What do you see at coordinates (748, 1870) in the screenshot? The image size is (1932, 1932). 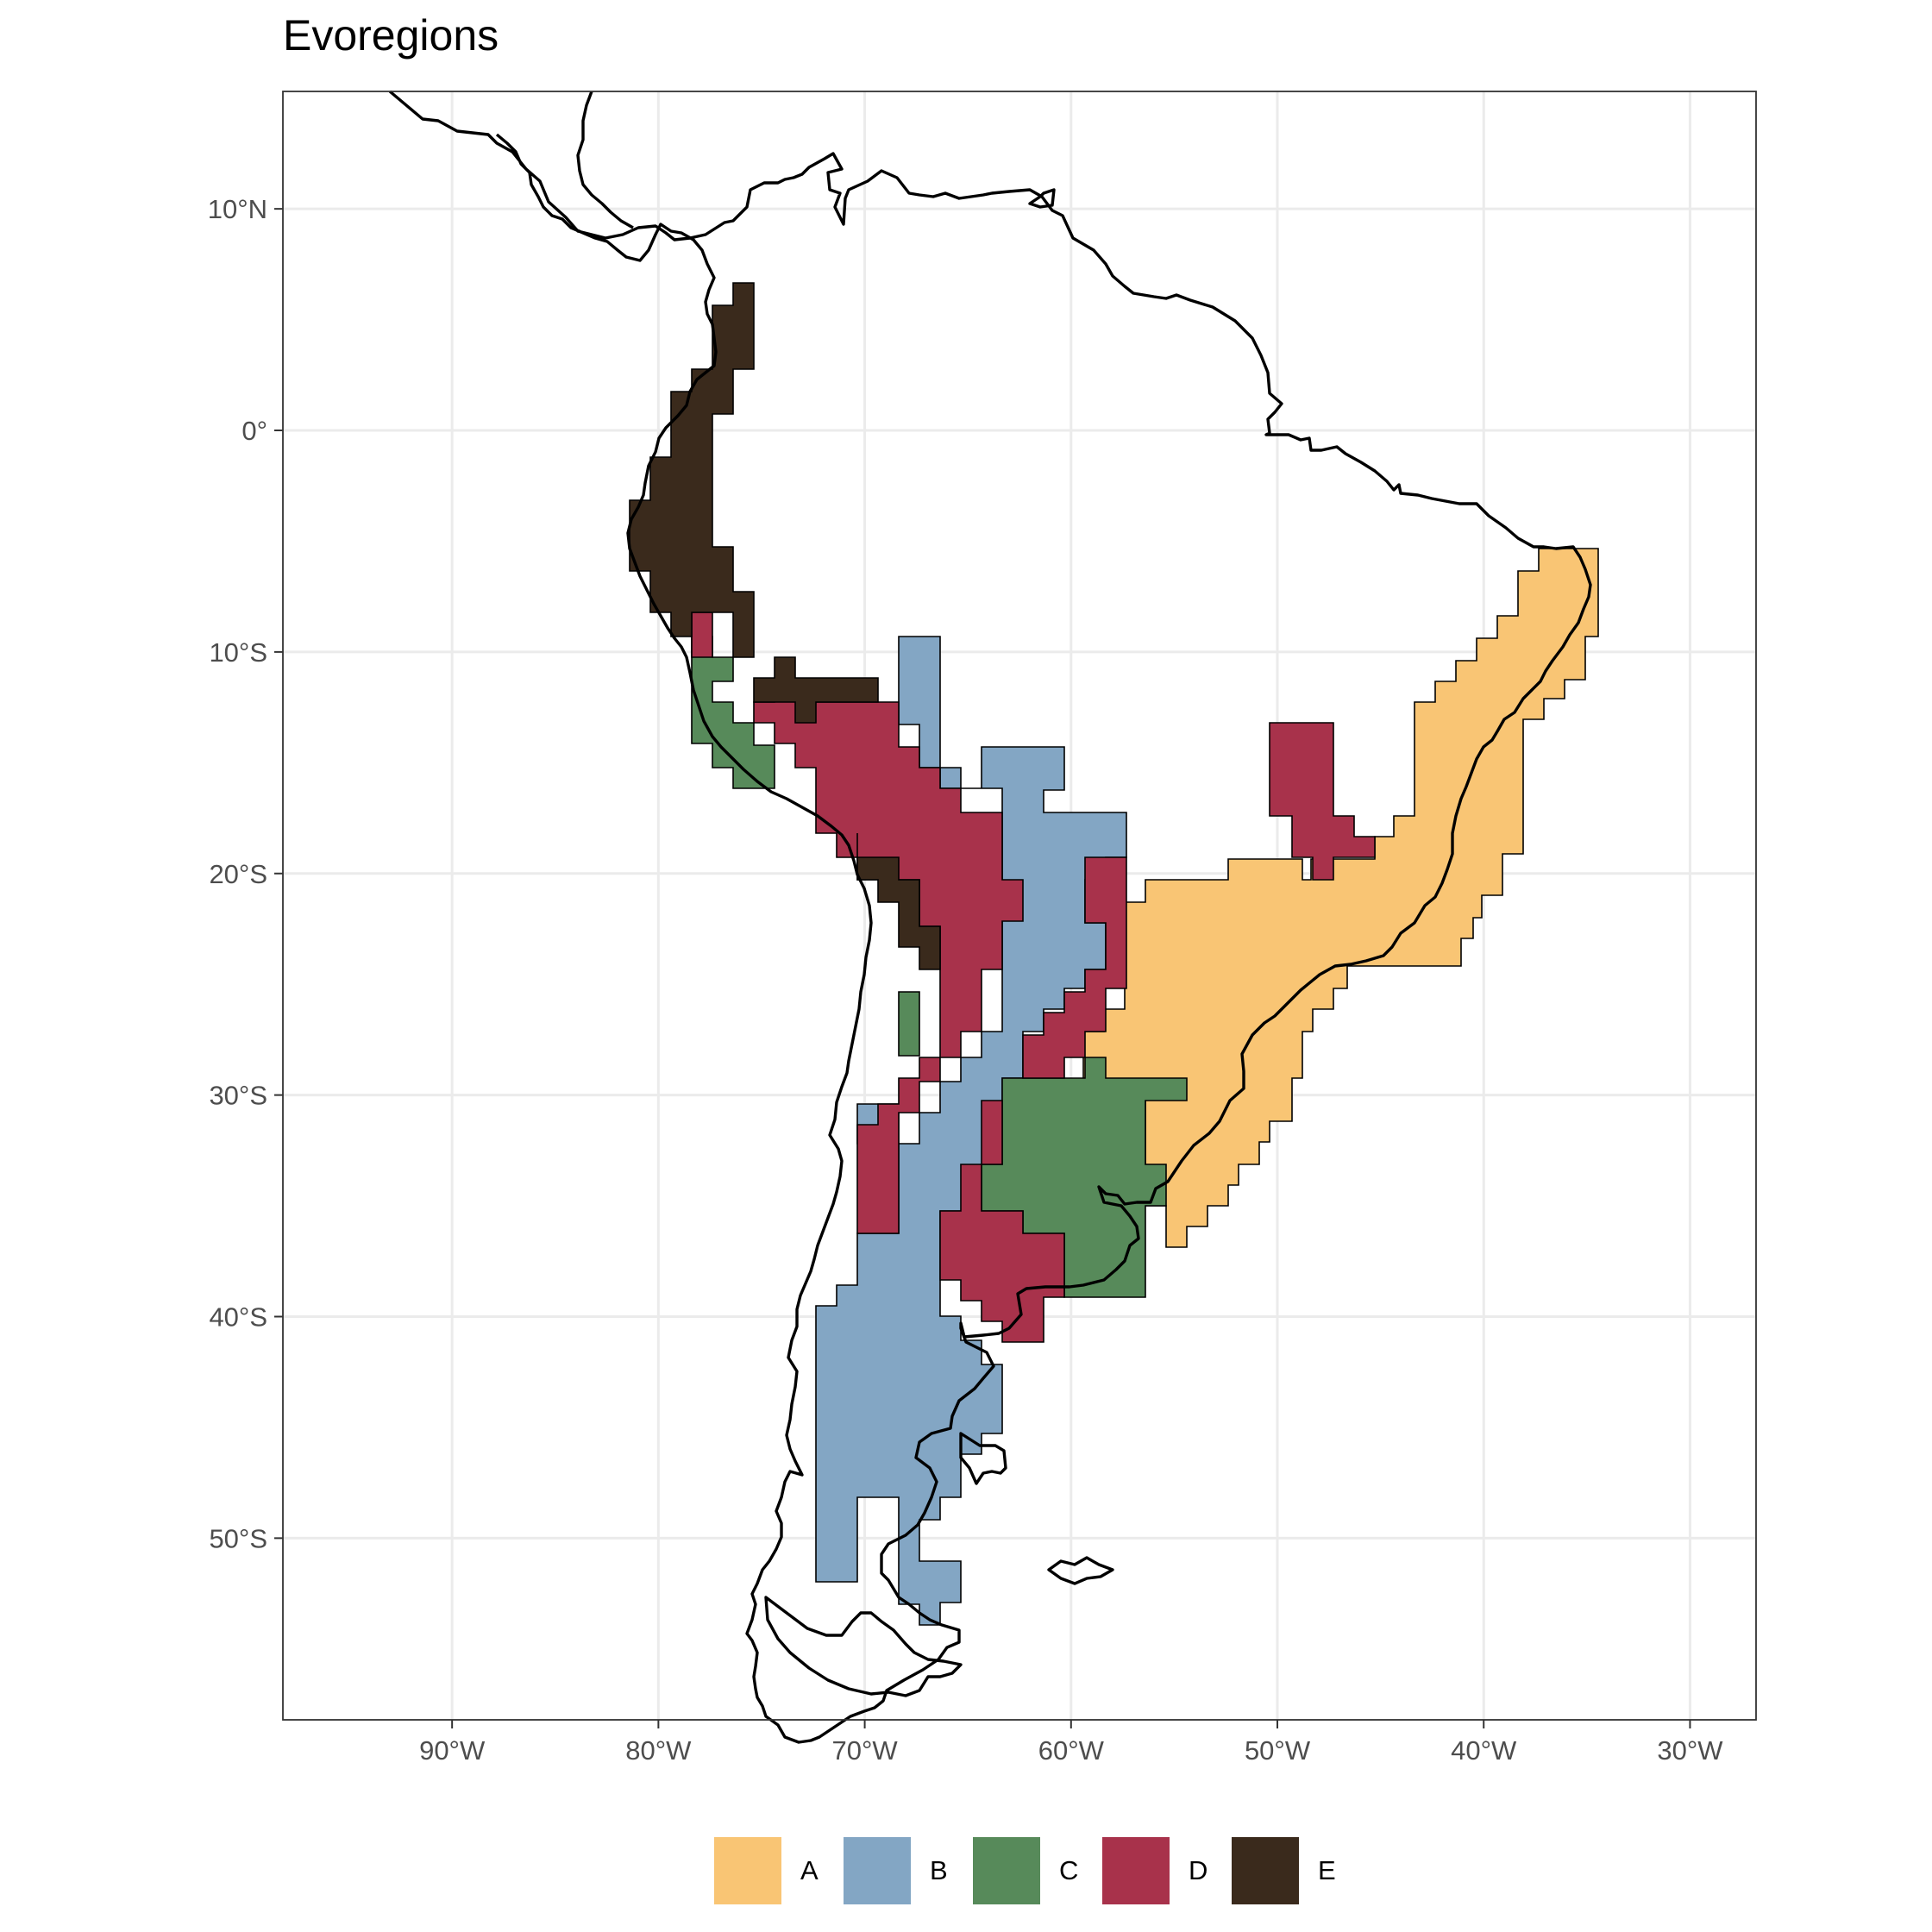 I see `legend-swatch-a` at bounding box center [748, 1870].